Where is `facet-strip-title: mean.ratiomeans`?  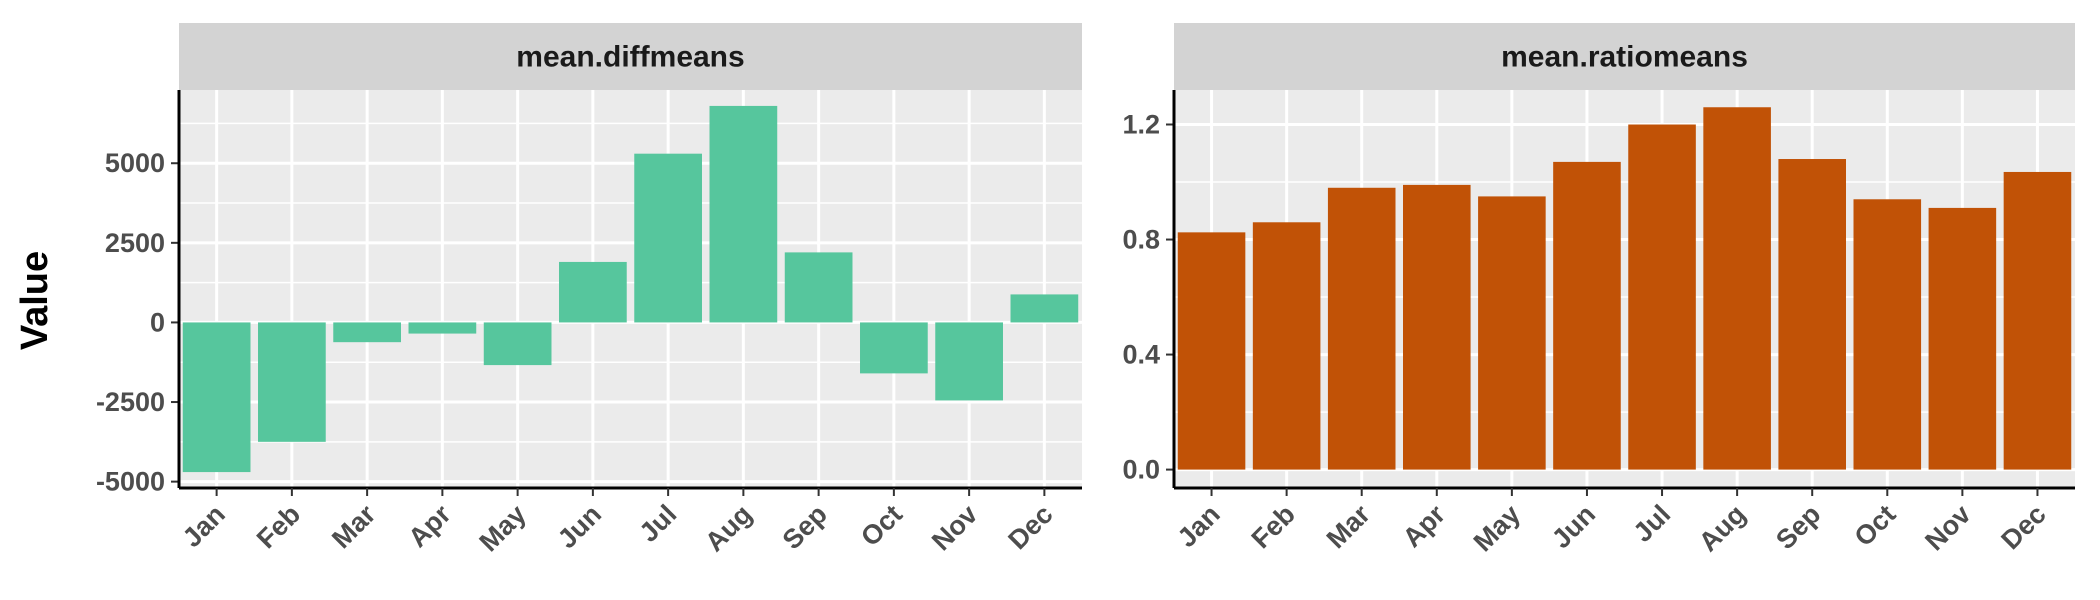 facet-strip-title: mean.ratiomeans is located at coordinates (1624, 57).